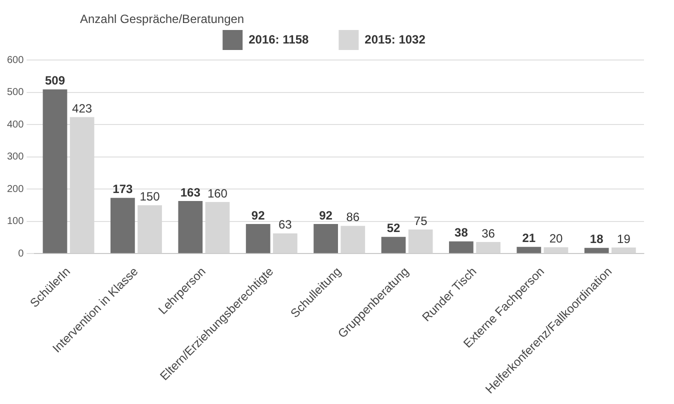  Describe the element at coordinates (15, 124) in the screenshot. I see `y-tick-label: 400` at that location.